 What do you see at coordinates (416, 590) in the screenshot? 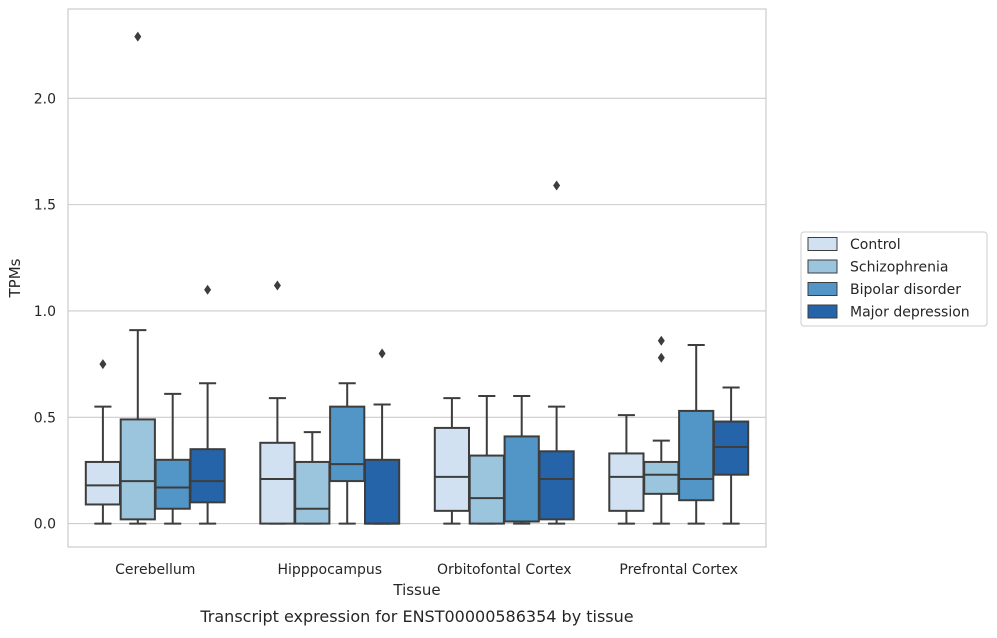
I see `x-axis-label: Tissue` at bounding box center [416, 590].